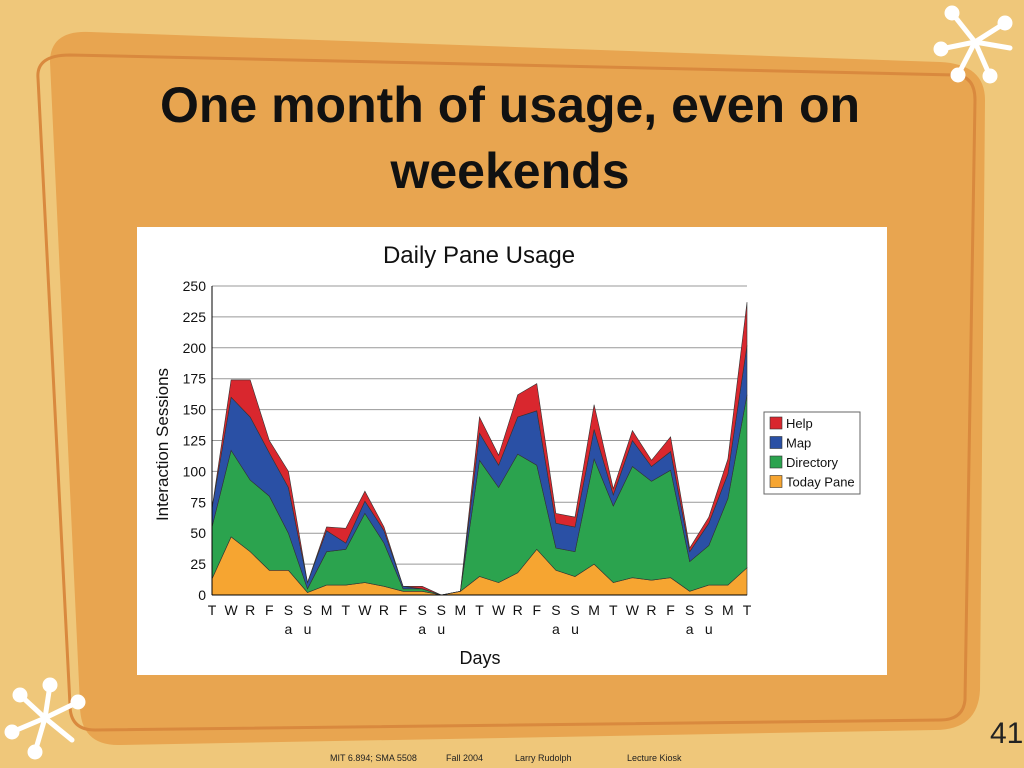 This screenshot has width=1024, height=768. Describe the element at coordinates (202, 595) in the screenshot. I see `y-tick-label: 0` at that location.